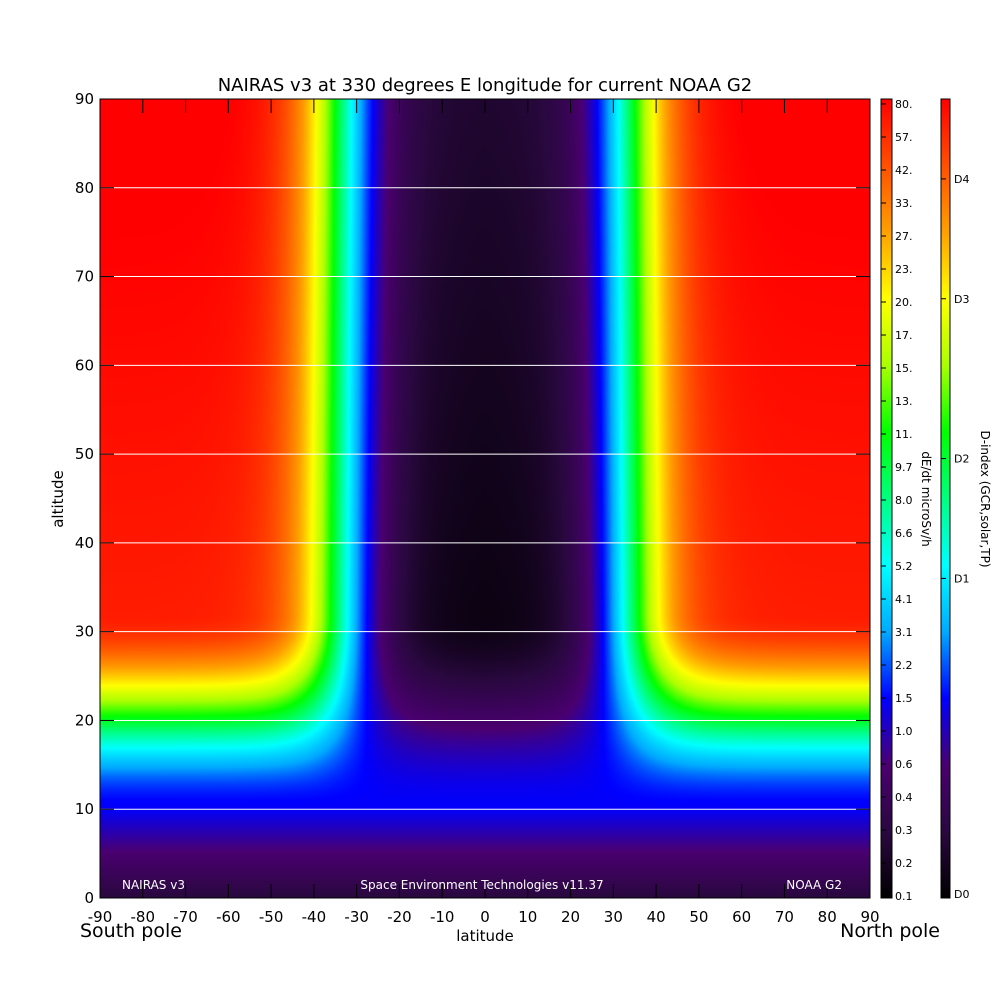  I want to click on y-tick-label: 20, so click(84, 720).